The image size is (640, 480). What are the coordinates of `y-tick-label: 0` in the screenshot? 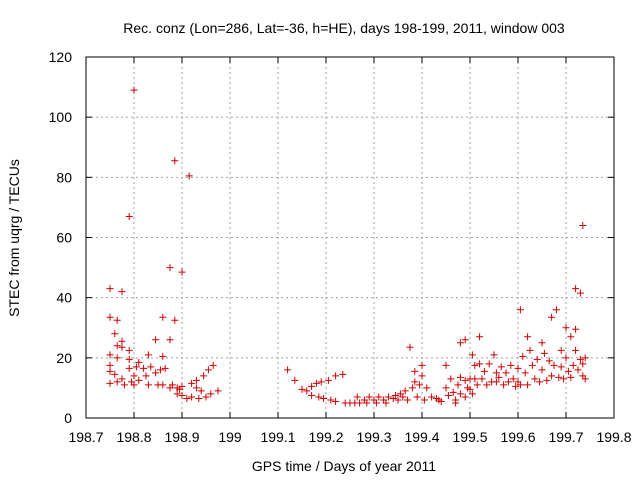 It's located at (68, 418).